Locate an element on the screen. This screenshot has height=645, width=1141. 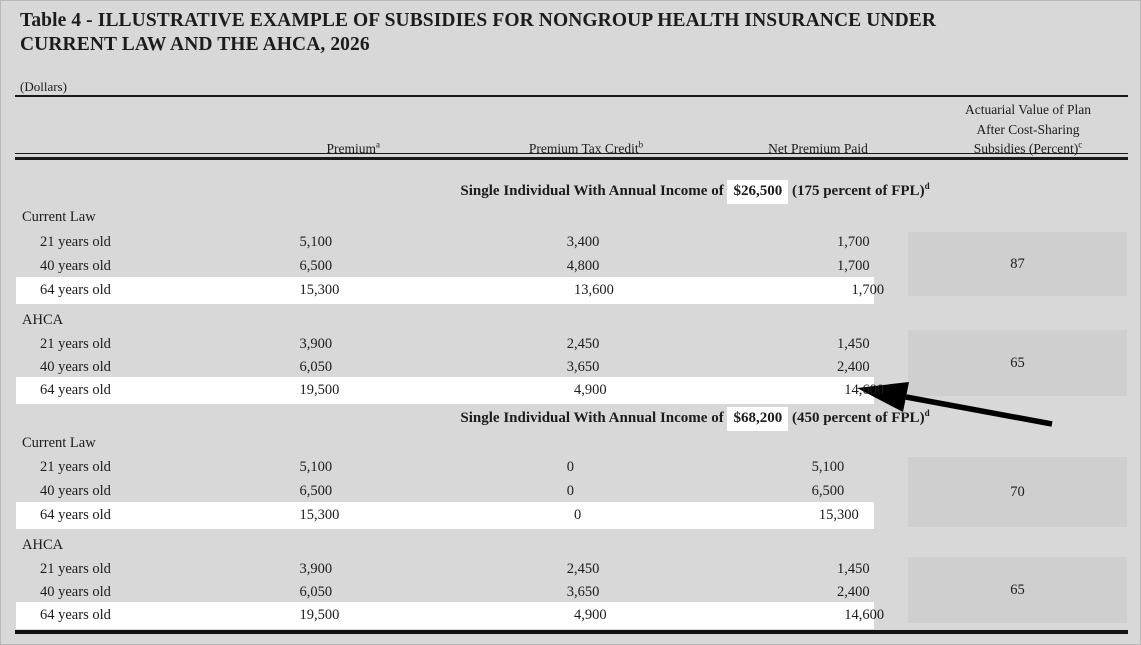
footnote-marker-b: b is located at coordinates (641, 144).